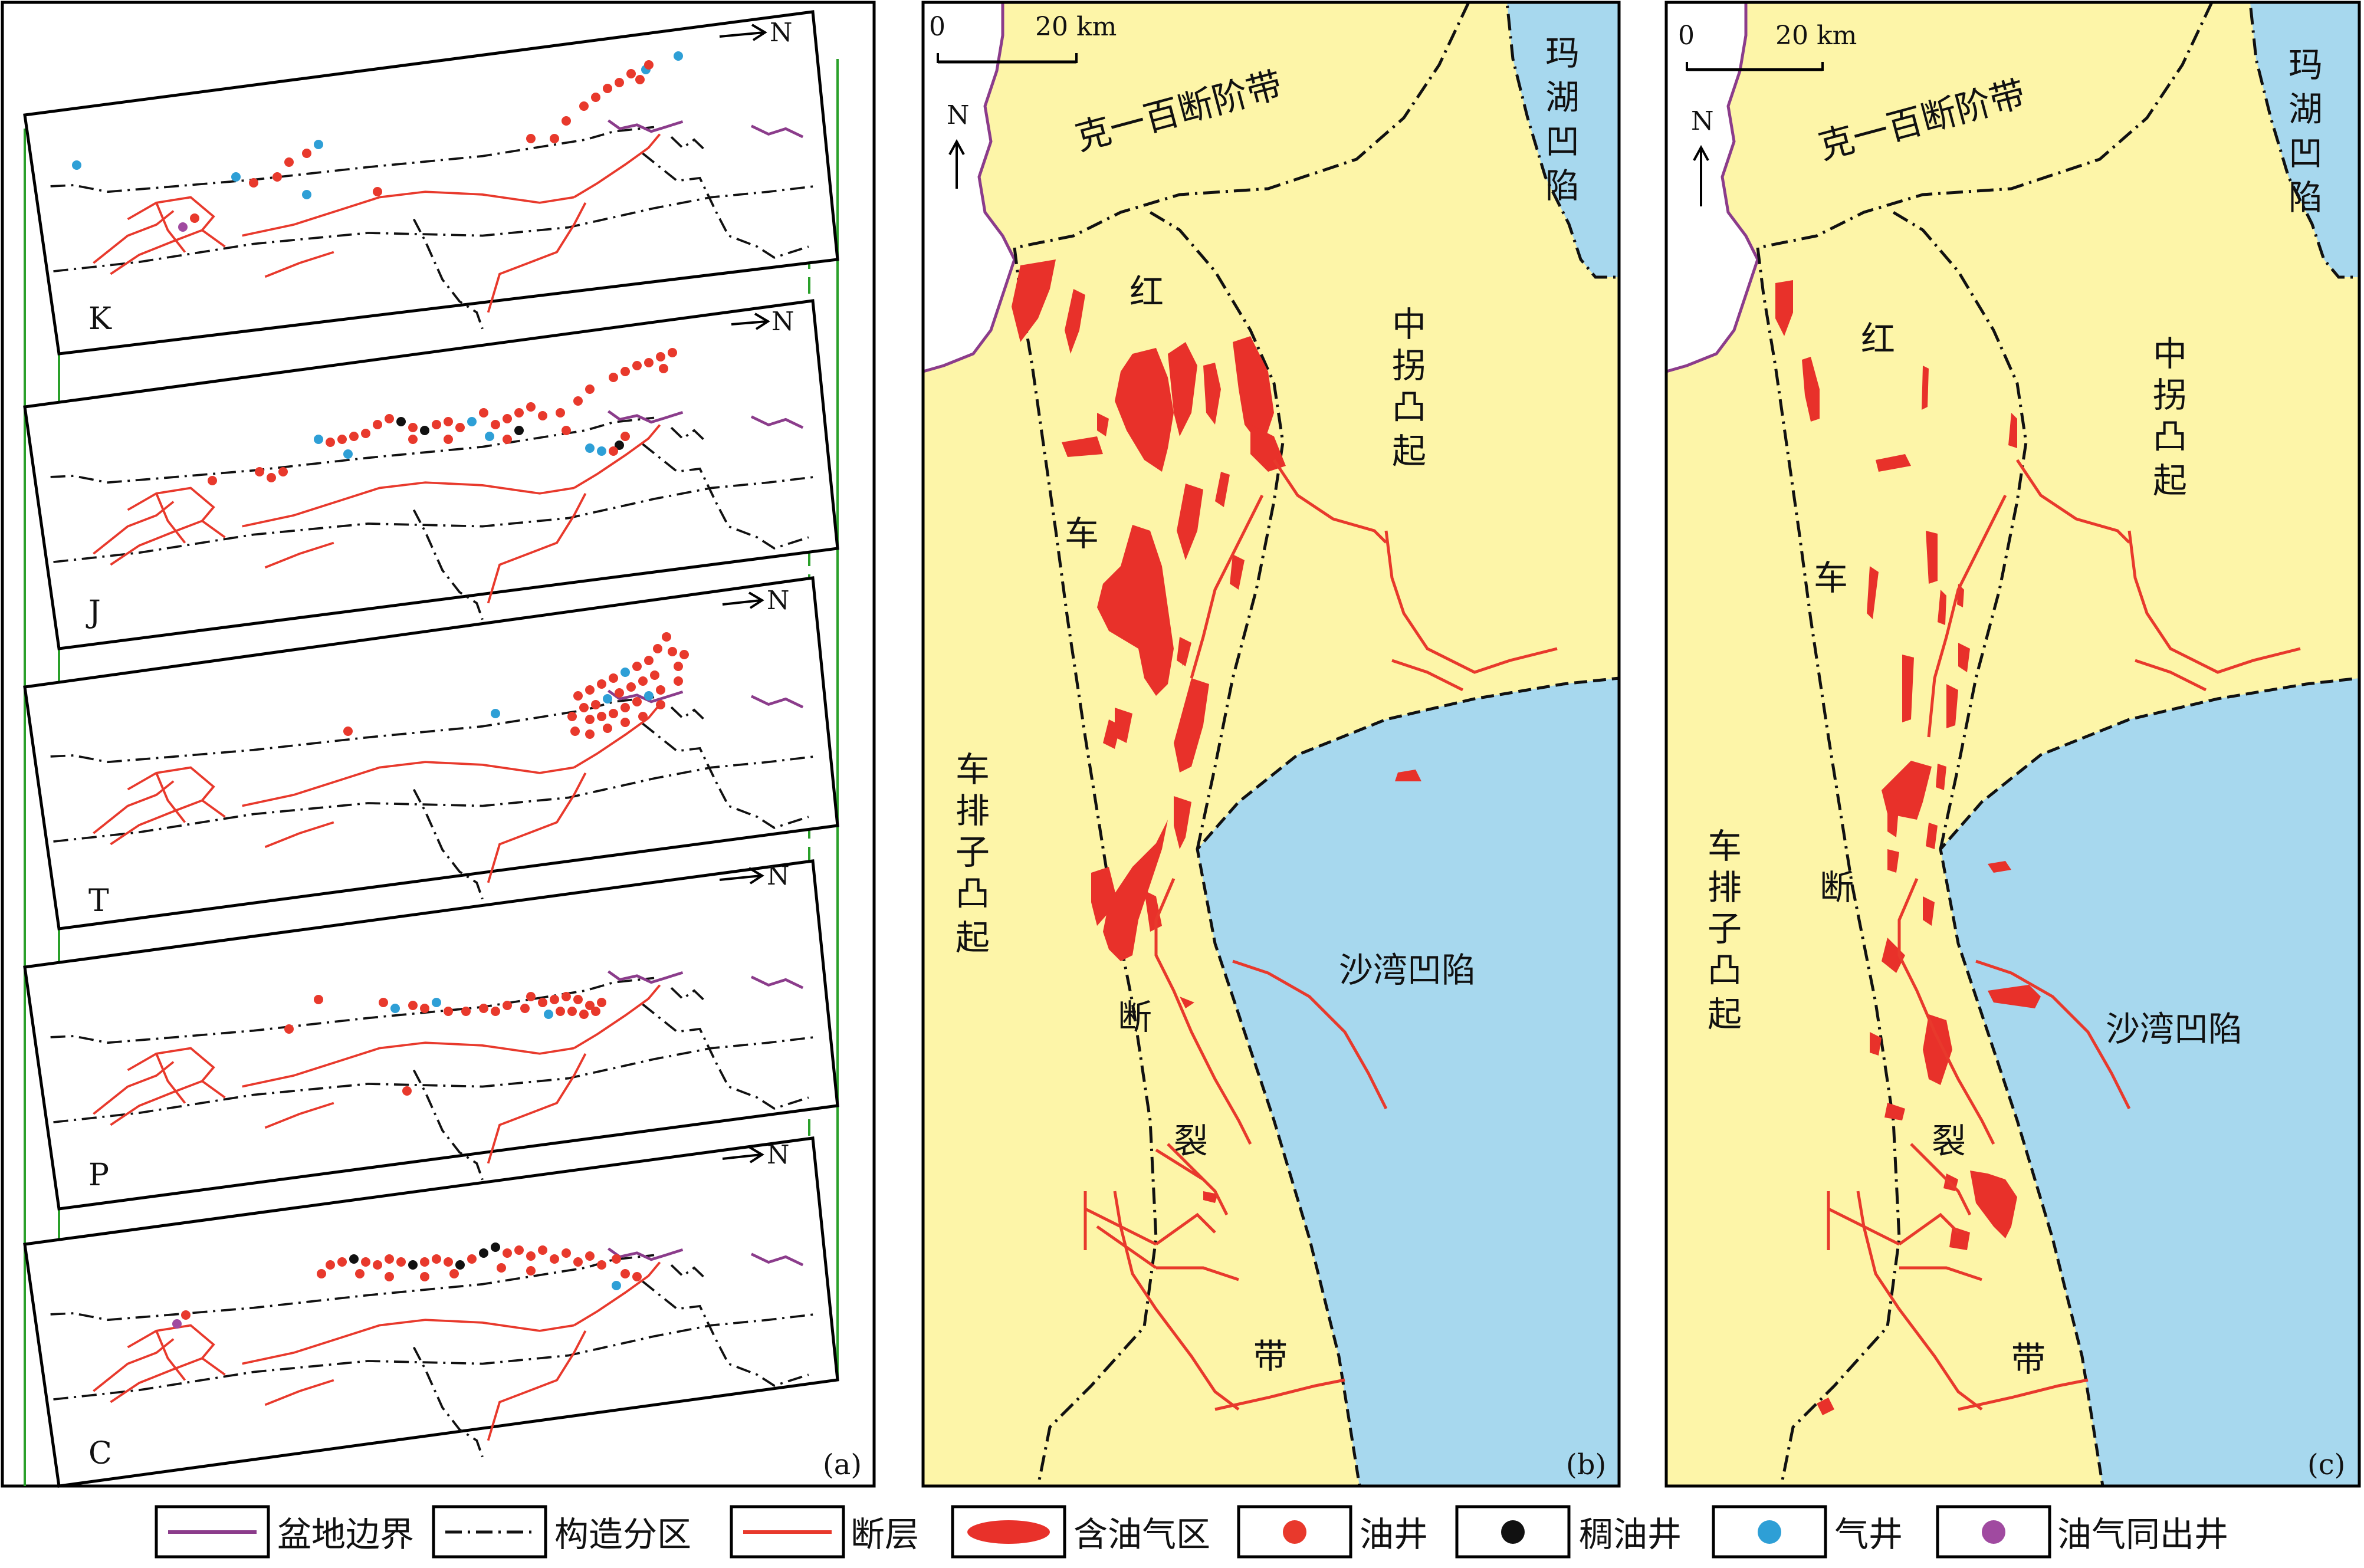 The height and width of the screenshot is (1568, 2364). Describe the element at coordinates (445, 1044) in the screenshot. I see `slab-p-wells` at that location.